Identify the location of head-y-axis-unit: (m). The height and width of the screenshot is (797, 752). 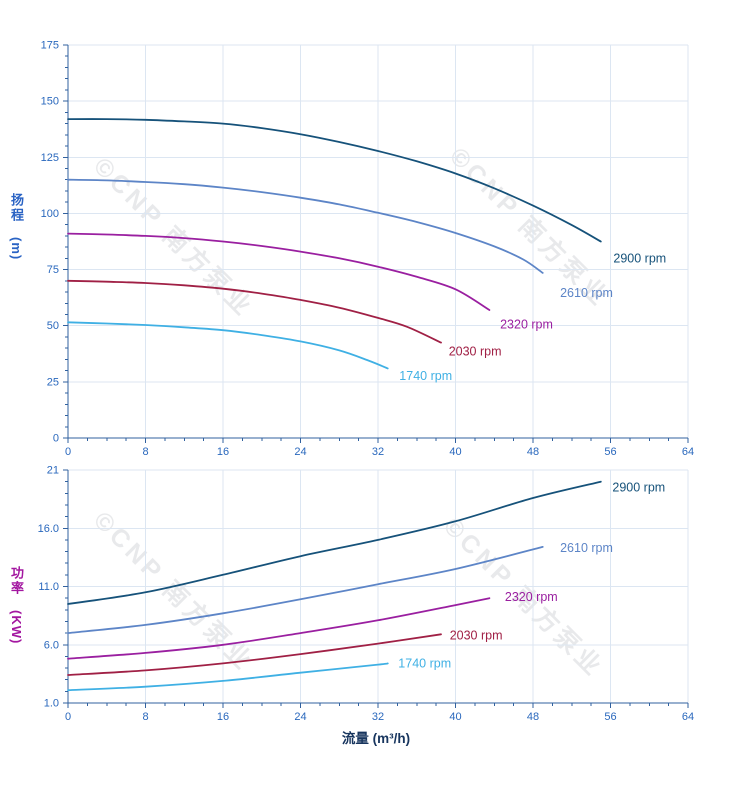
(16, 248).